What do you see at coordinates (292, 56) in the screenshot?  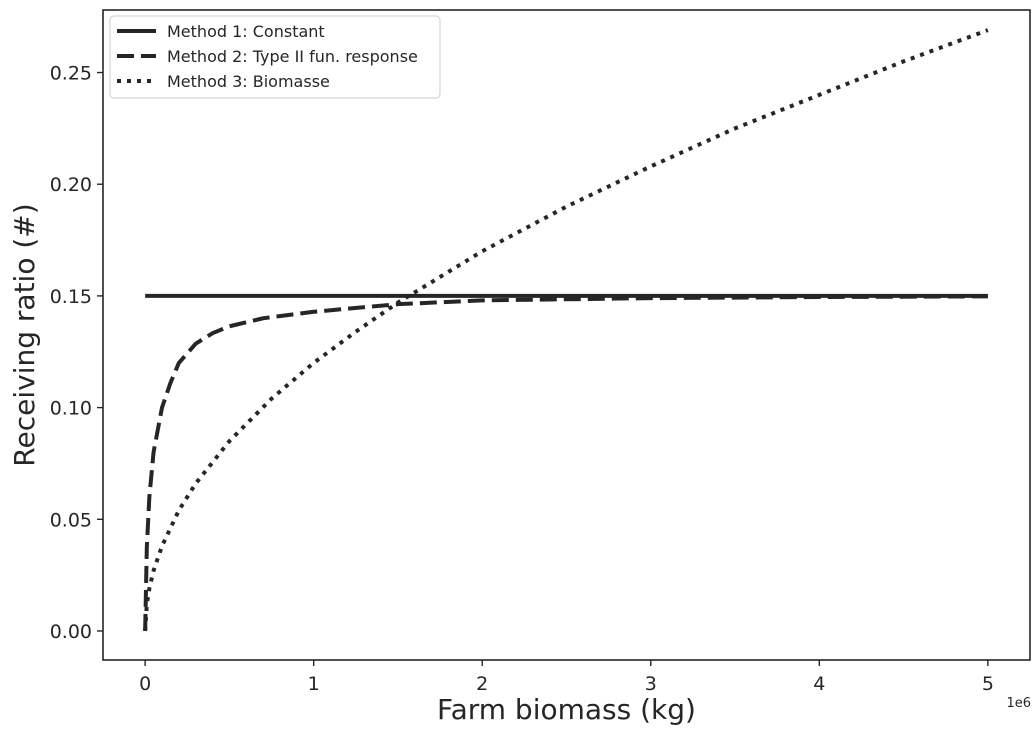 I see `legend-label: Method 2: Type II fun. response` at bounding box center [292, 56].